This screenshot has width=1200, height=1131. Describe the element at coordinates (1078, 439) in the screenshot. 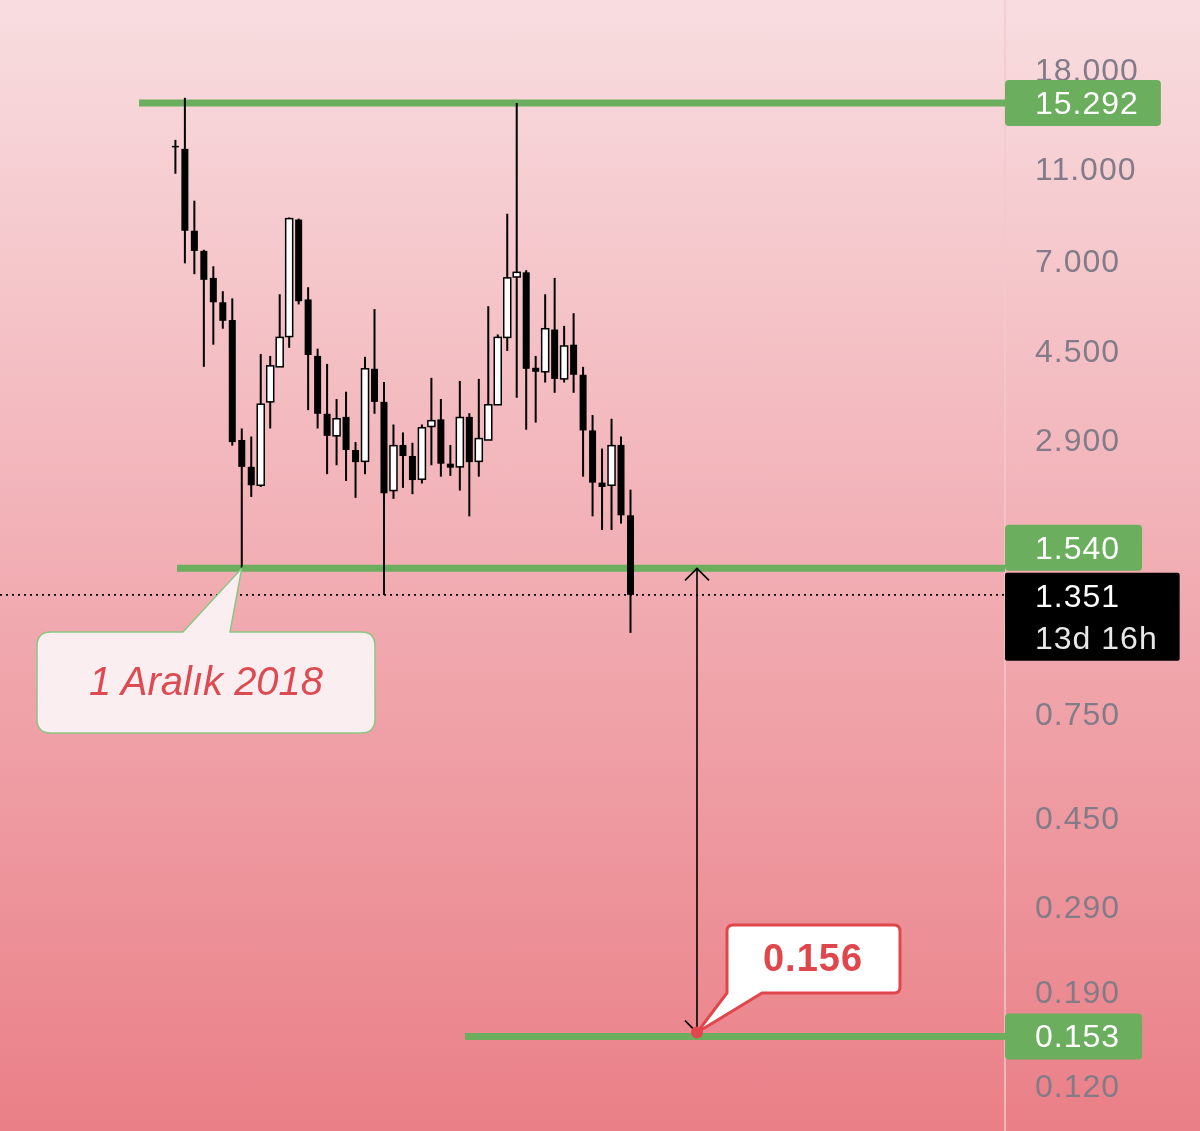

I see `y-tick-label: 2.900` at that location.